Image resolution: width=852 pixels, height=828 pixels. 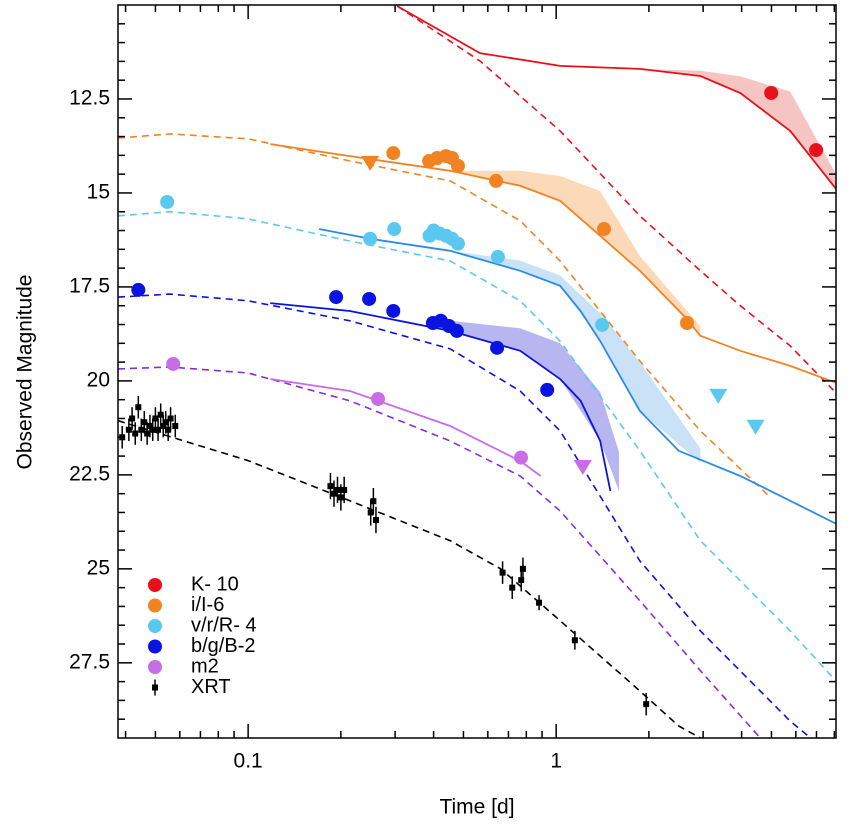 I want to click on legend-label: i/I-6, so click(x=207, y=605).